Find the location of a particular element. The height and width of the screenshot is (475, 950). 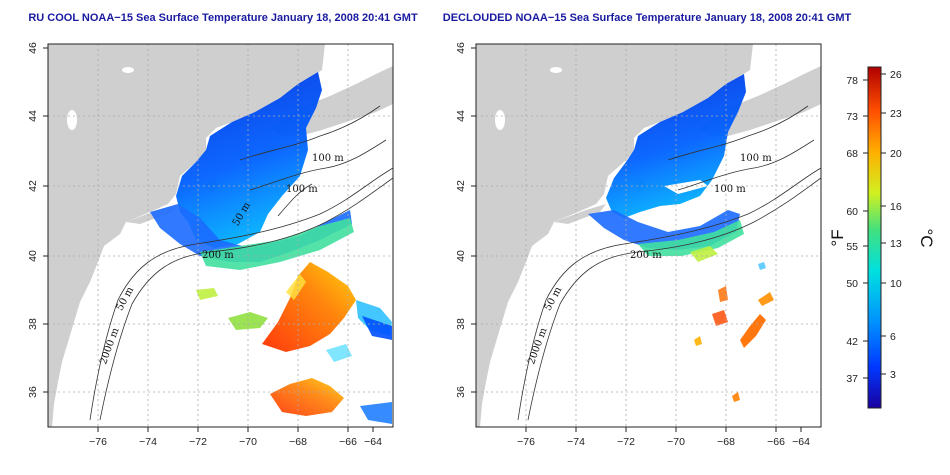

sst-shelf-cold is located at coordinates (251, 233).